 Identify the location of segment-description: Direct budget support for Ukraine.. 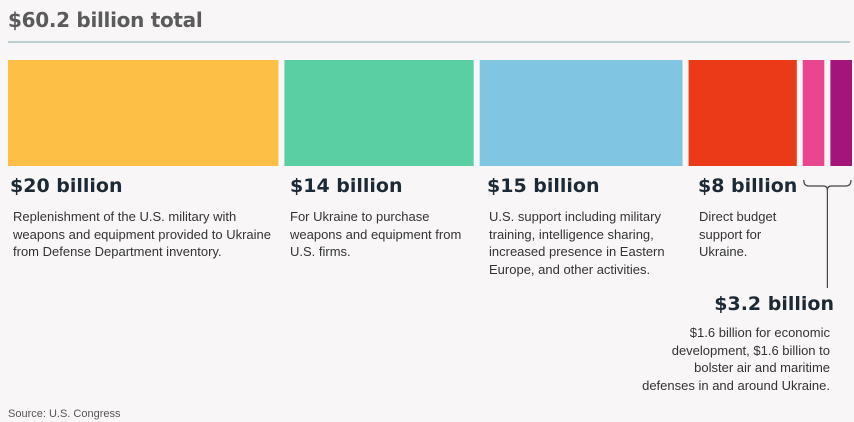
(738, 234).